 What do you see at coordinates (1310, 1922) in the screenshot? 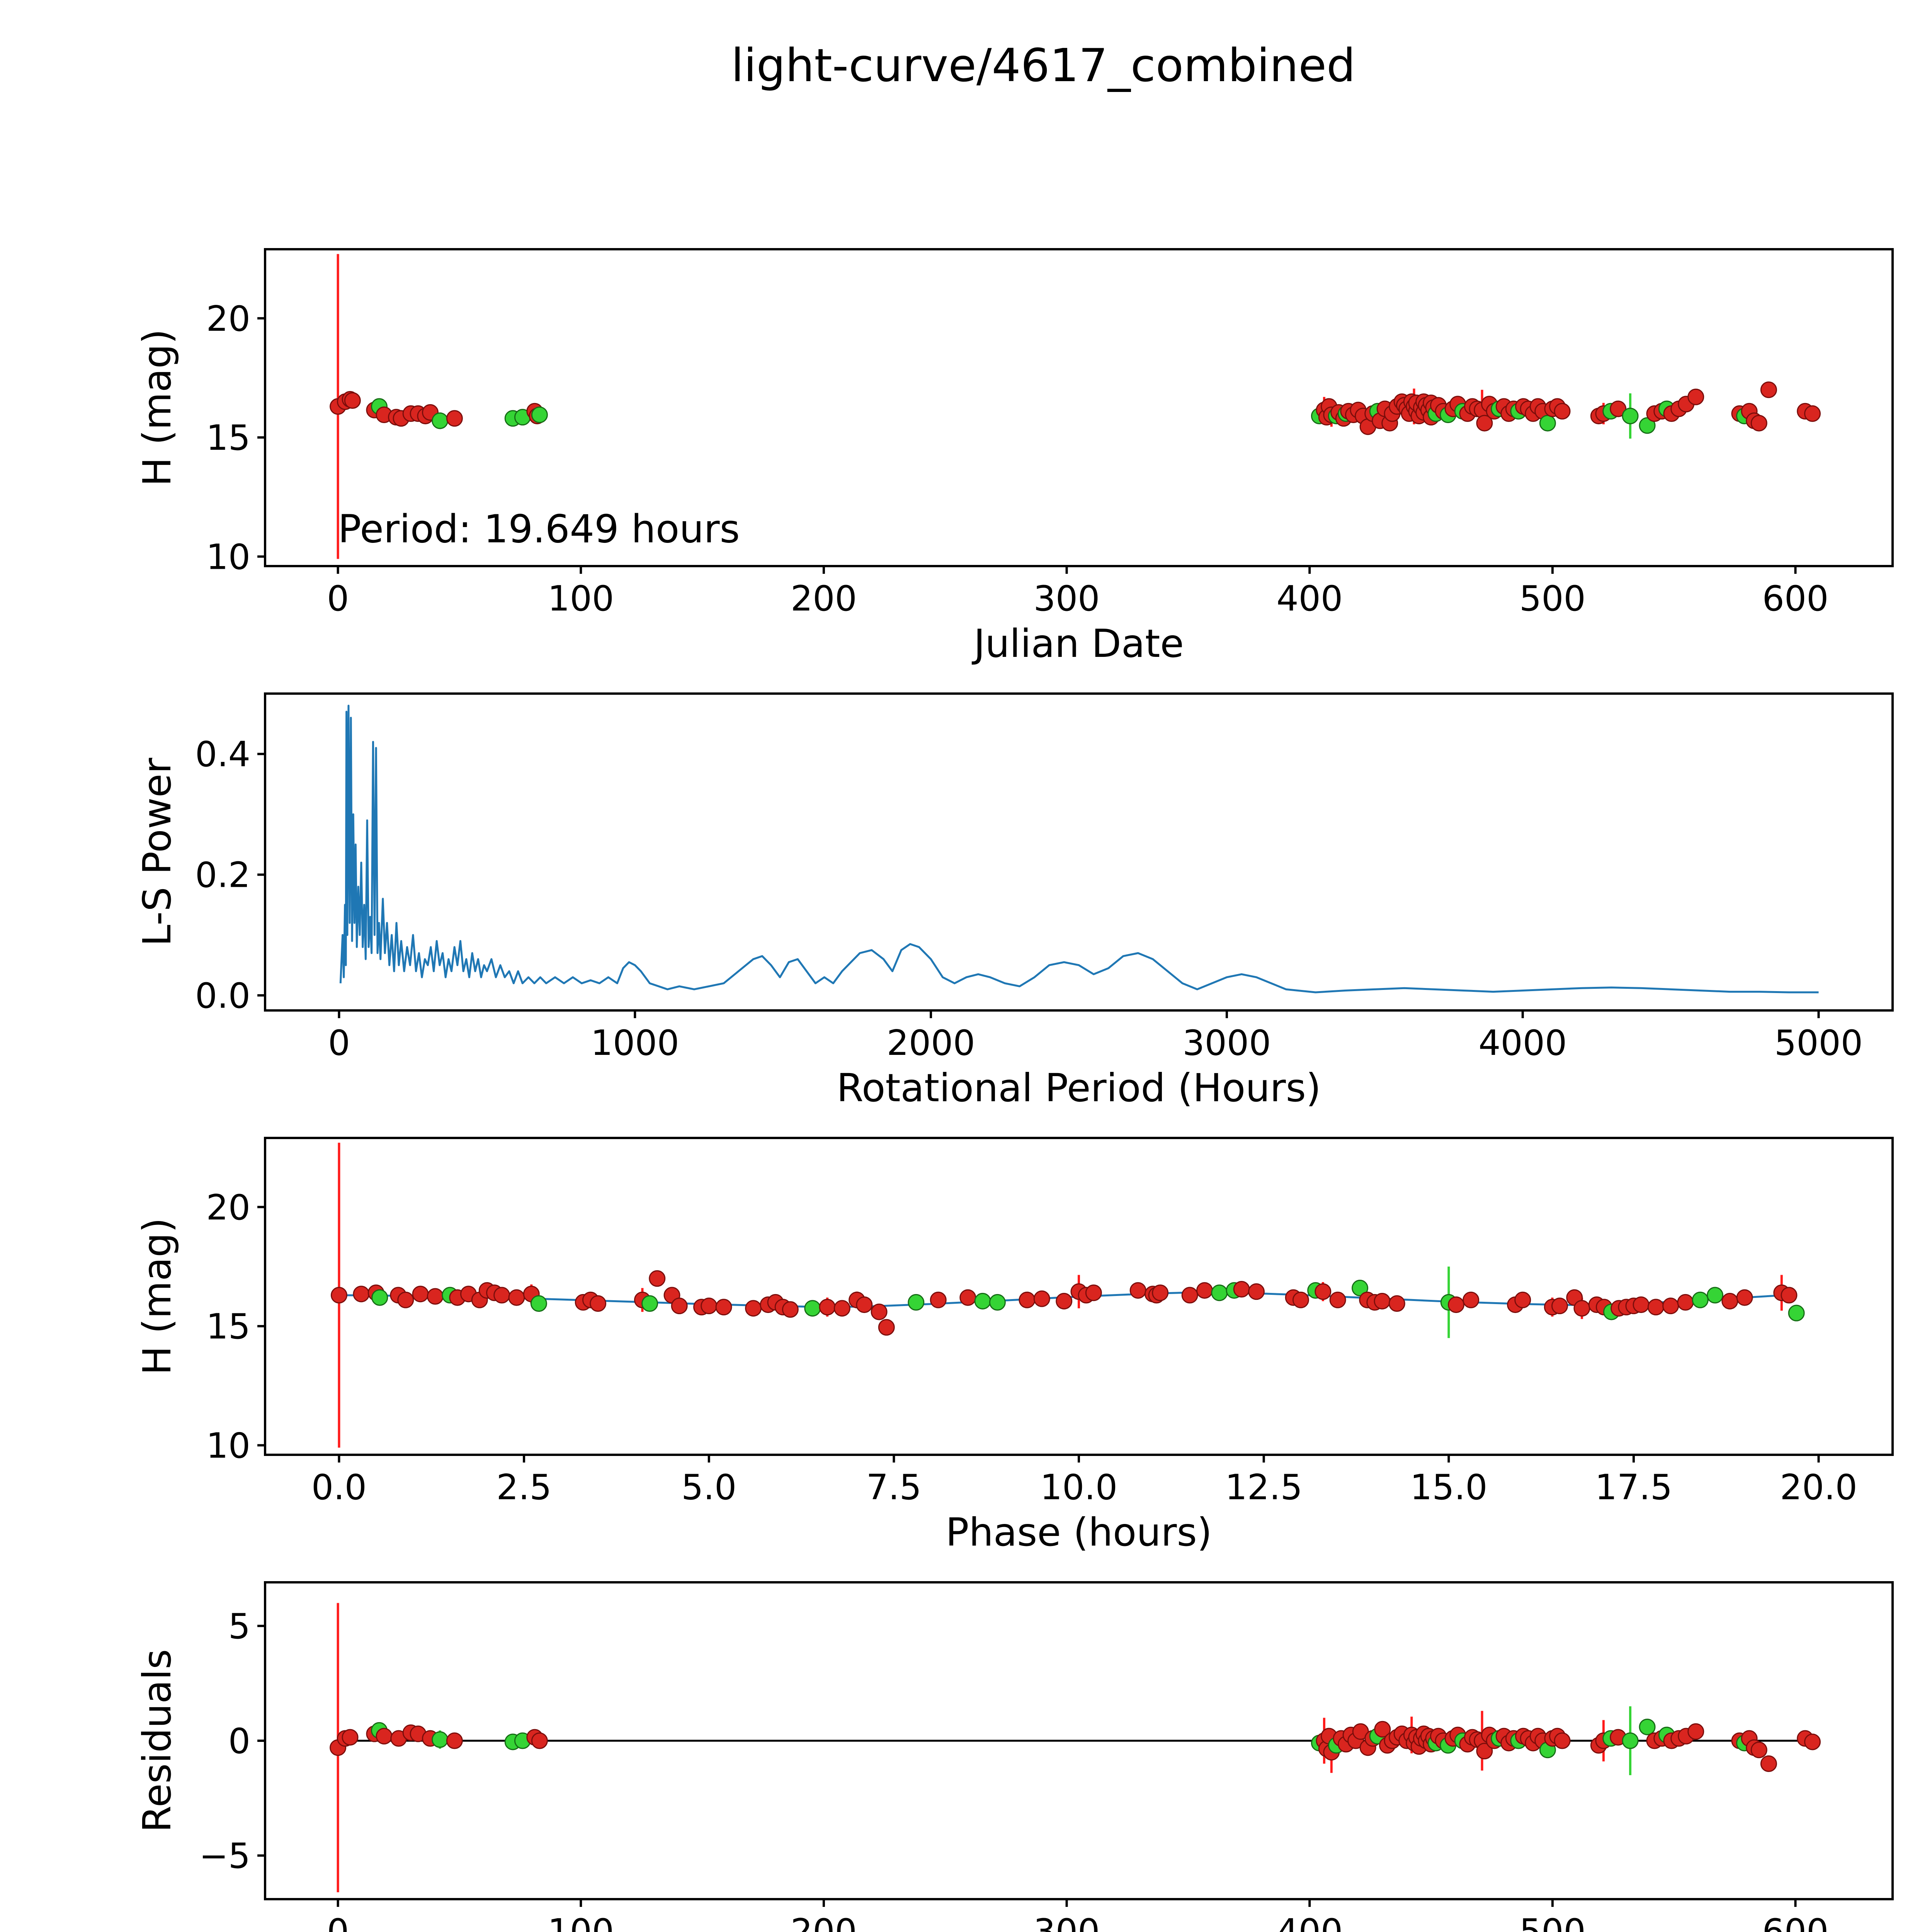
I see `x-tick-label: 400` at bounding box center [1310, 1922].